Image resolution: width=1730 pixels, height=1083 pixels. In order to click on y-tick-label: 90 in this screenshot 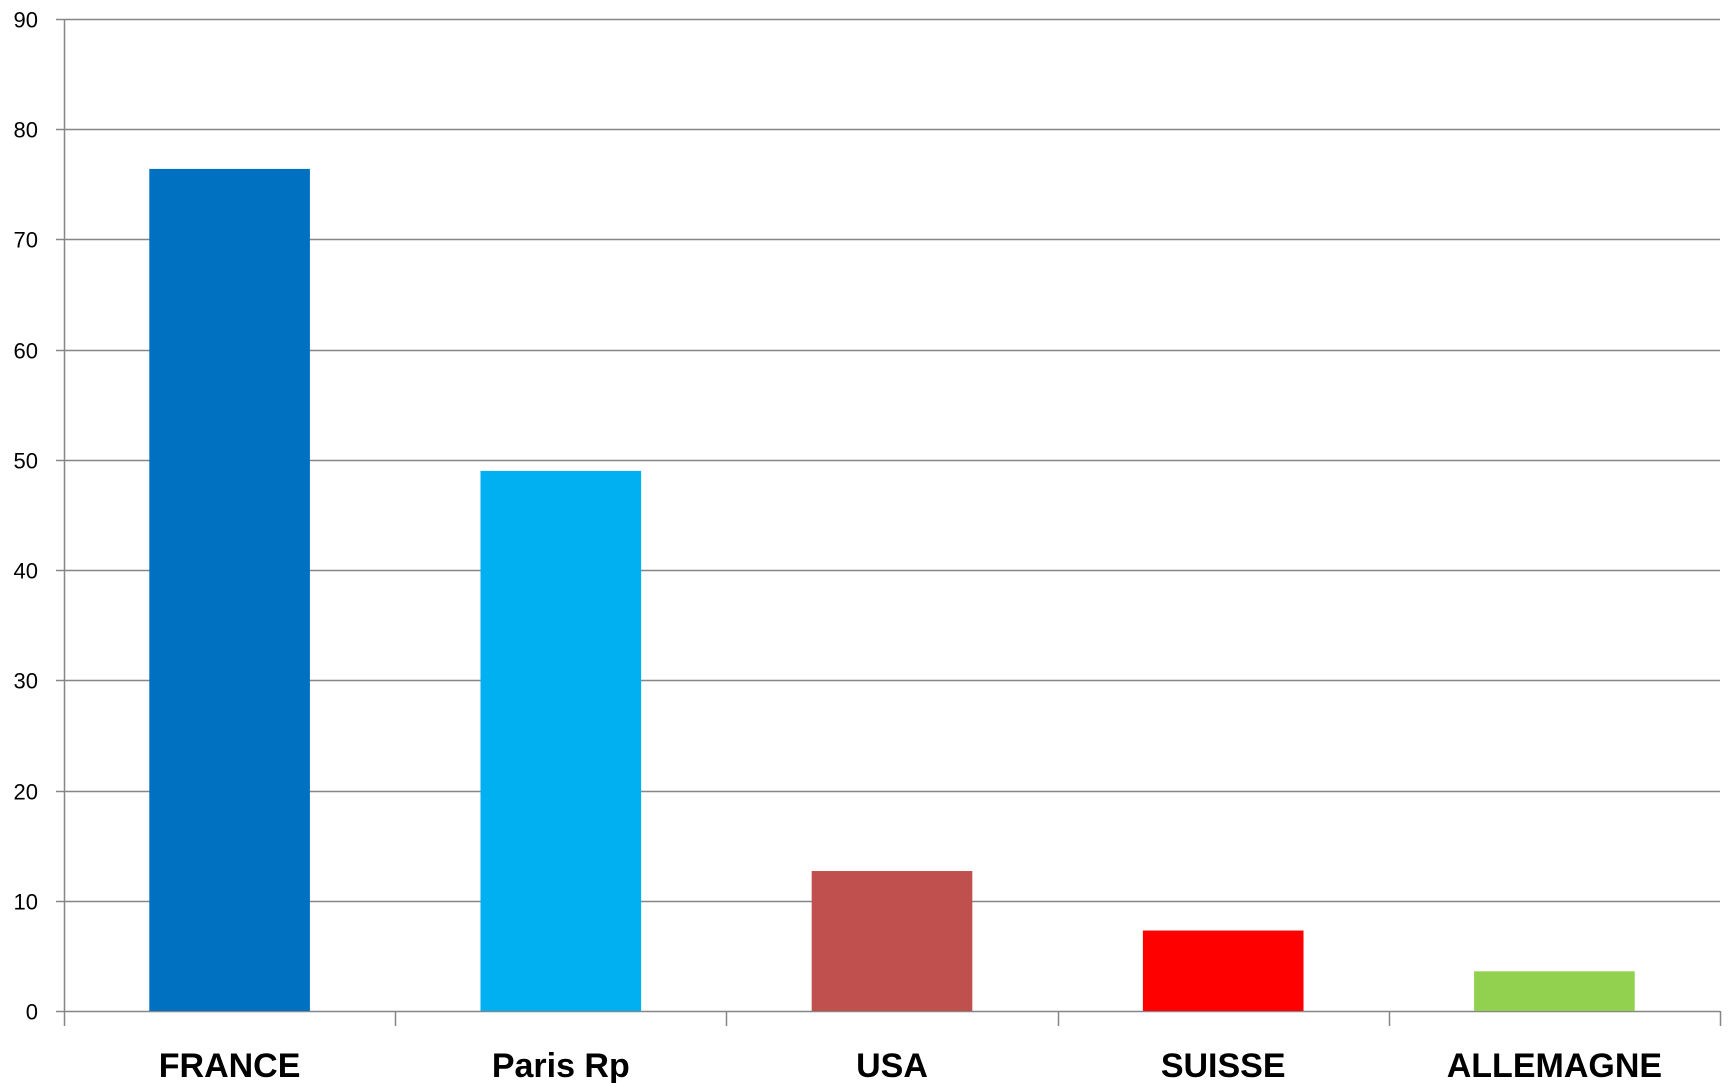, I will do `click(26, 20)`.